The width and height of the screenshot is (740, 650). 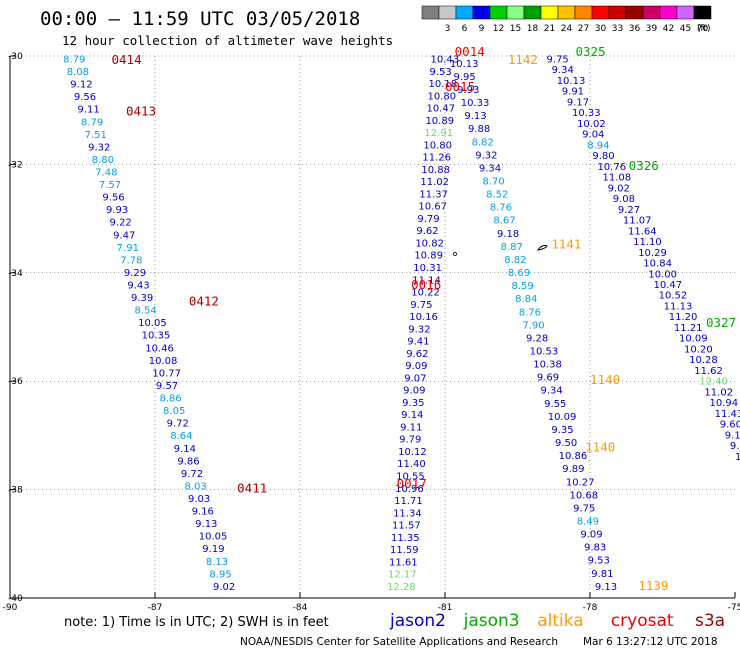 I want to click on swh-value: 11.26, so click(x=436, y=158).